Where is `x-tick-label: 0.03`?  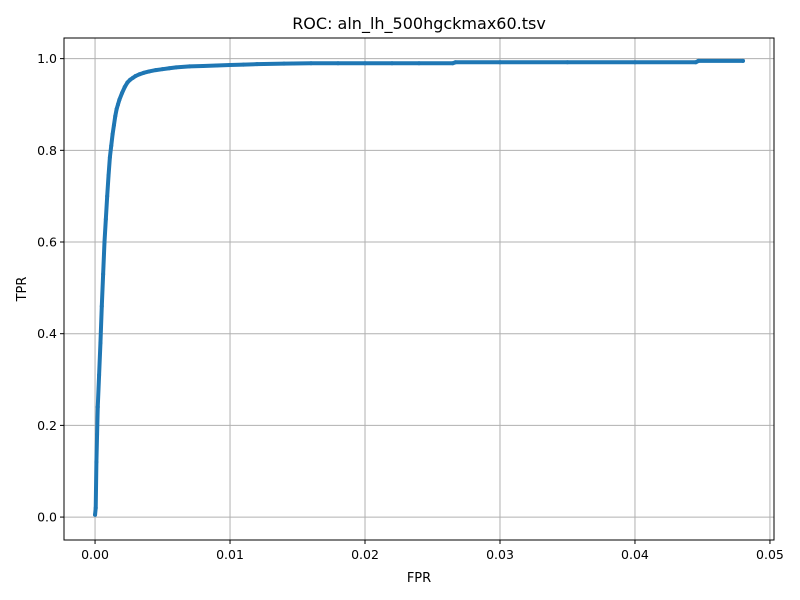
x-tick-label: 0.03 is located at coordinates (500, 554).